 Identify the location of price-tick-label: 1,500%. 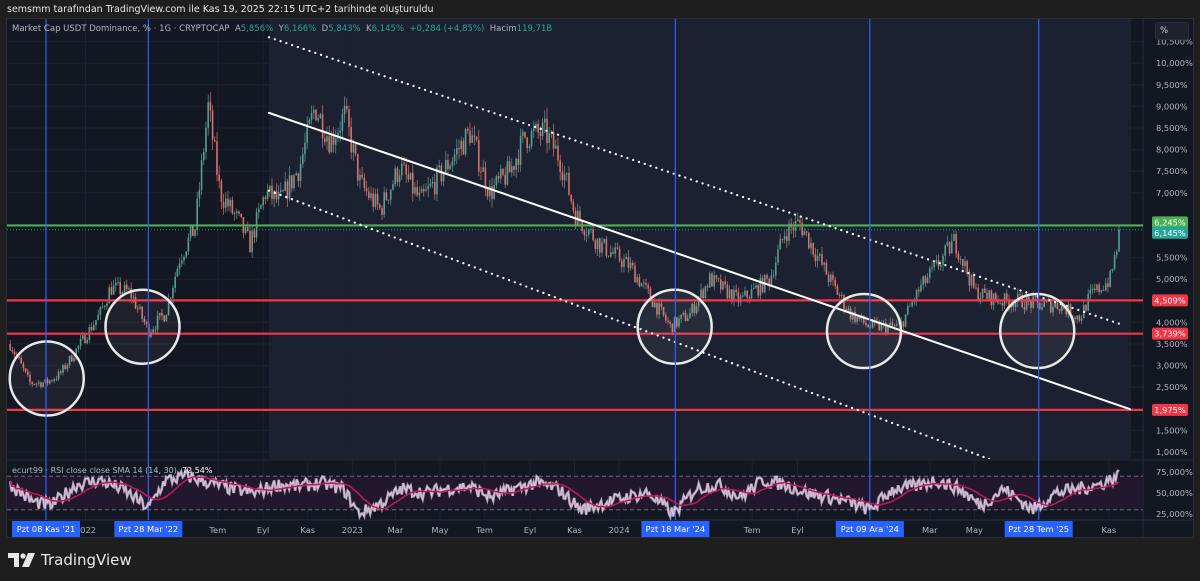
(1172, 430).